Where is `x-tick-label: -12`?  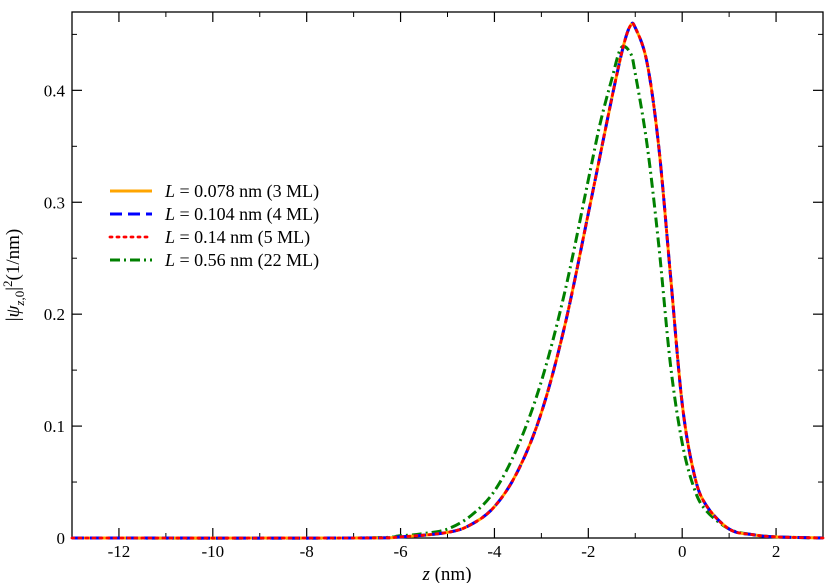 x-tick-label: -12 is located at coordinates (119, 551).